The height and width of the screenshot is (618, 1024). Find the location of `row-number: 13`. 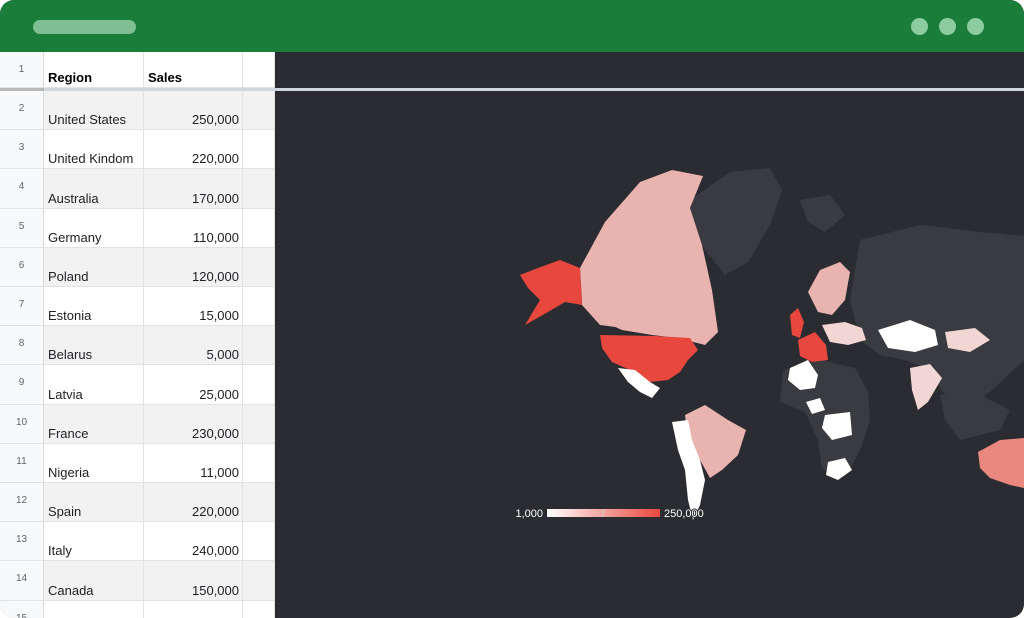

row-number: 13 is located at coordinates (22, 542).